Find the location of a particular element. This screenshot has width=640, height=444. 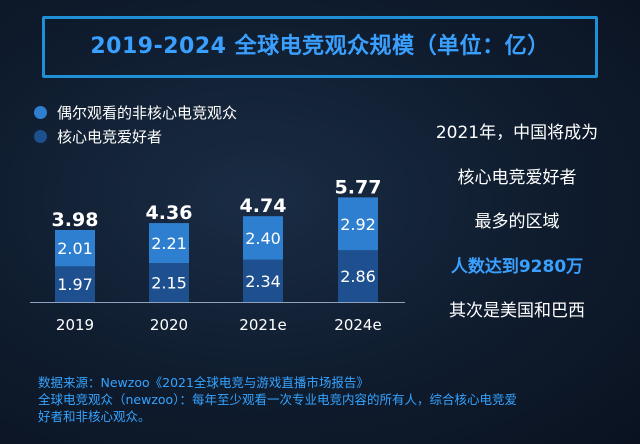

total-label-2024e: 5.77 is located at coordinates (358, 187).